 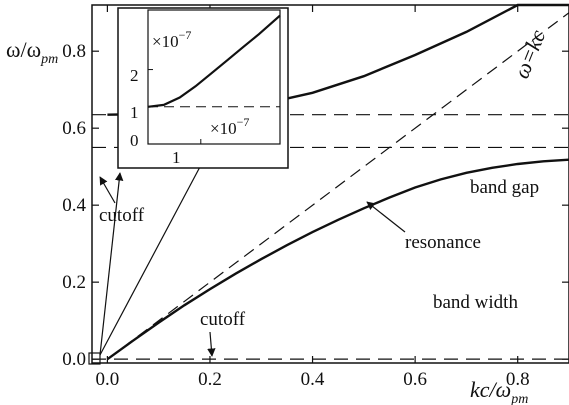 I want to click on band-gap-label: band gap, so click(x=504, y=187).